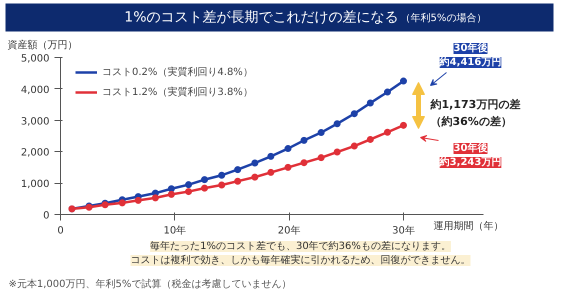 This screenshot has height=295, width=561. What do you see at coordinates (289, 230) in the screenshot?
I see `x-tick-label: 20年` at bounding box center [289, 230].